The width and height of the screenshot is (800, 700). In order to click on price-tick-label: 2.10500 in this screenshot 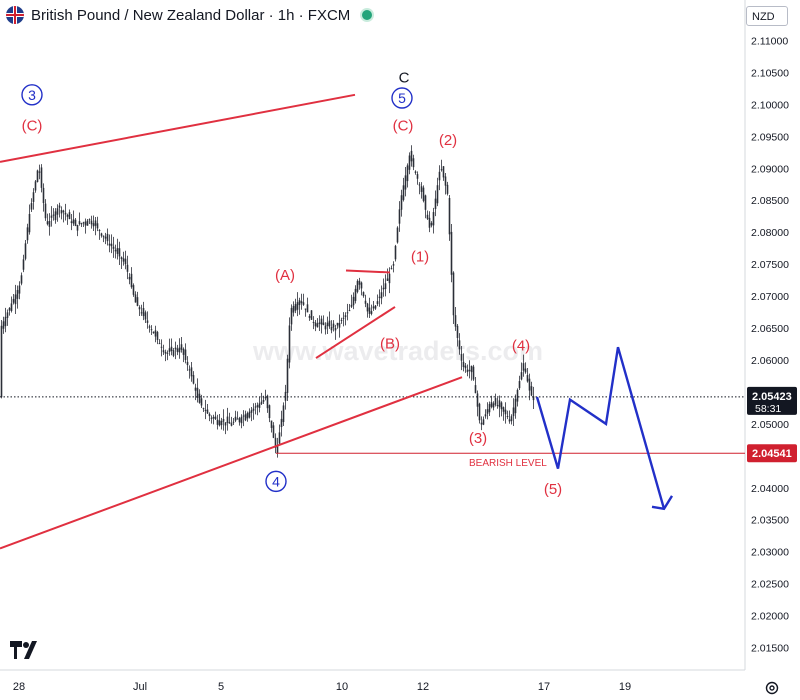, I will do `click(770, 73)`.